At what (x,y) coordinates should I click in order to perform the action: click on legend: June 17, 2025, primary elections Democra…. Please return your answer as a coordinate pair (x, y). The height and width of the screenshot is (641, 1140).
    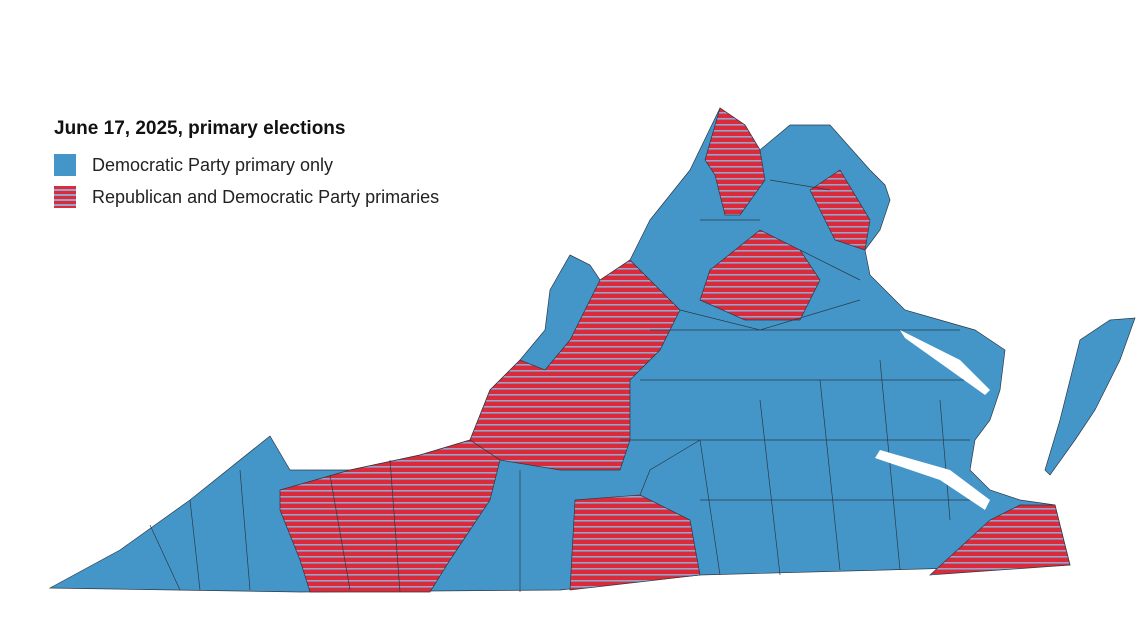
    Looking at the image, I should click on (246, 168).